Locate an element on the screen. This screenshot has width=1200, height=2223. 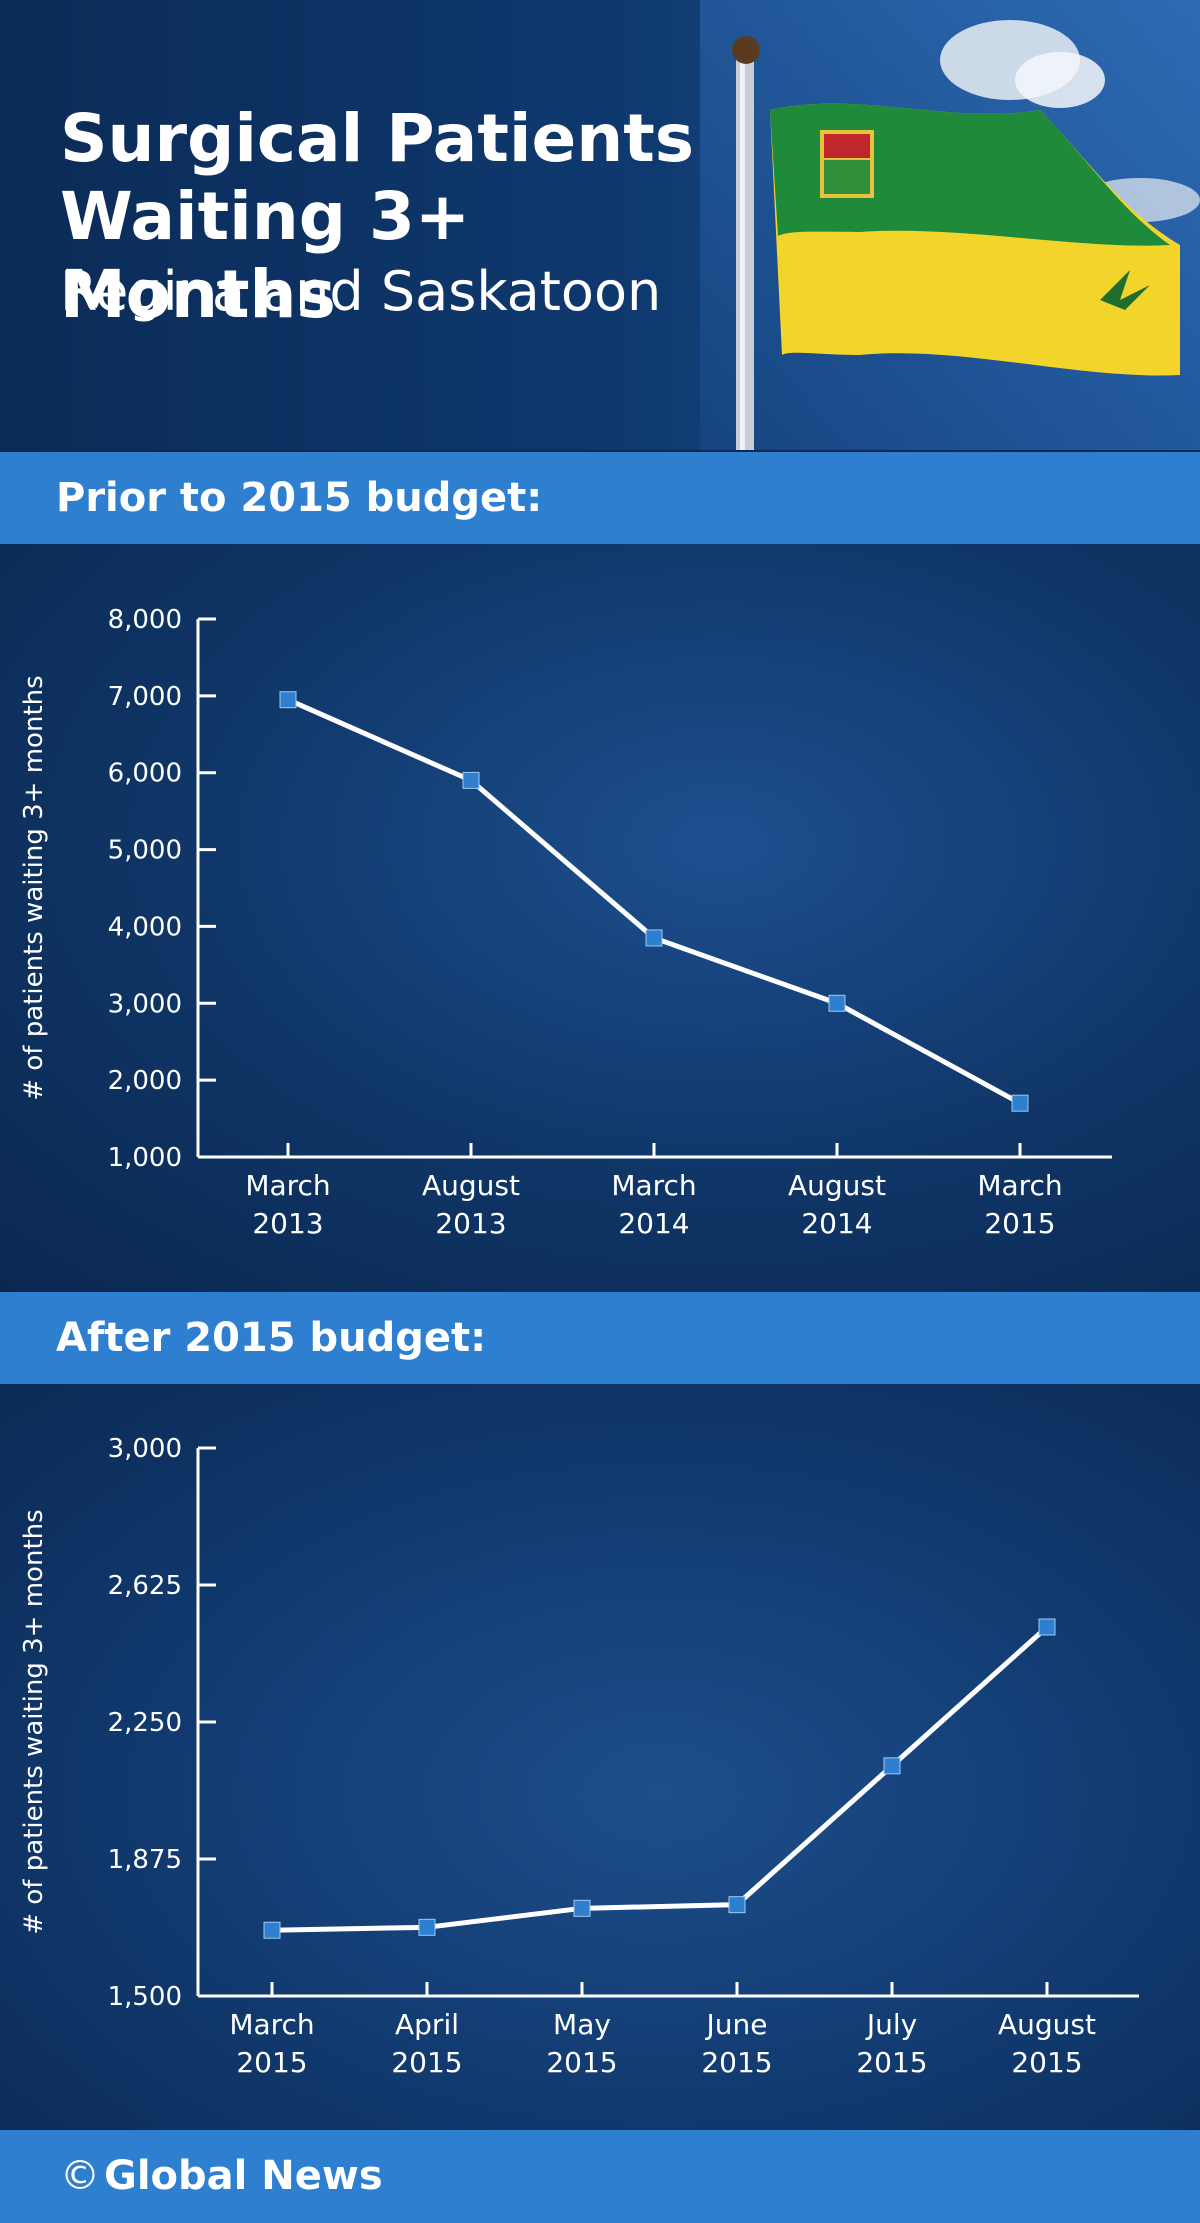
y-tick-label: 6,000 is located at coordinates (145, 774).